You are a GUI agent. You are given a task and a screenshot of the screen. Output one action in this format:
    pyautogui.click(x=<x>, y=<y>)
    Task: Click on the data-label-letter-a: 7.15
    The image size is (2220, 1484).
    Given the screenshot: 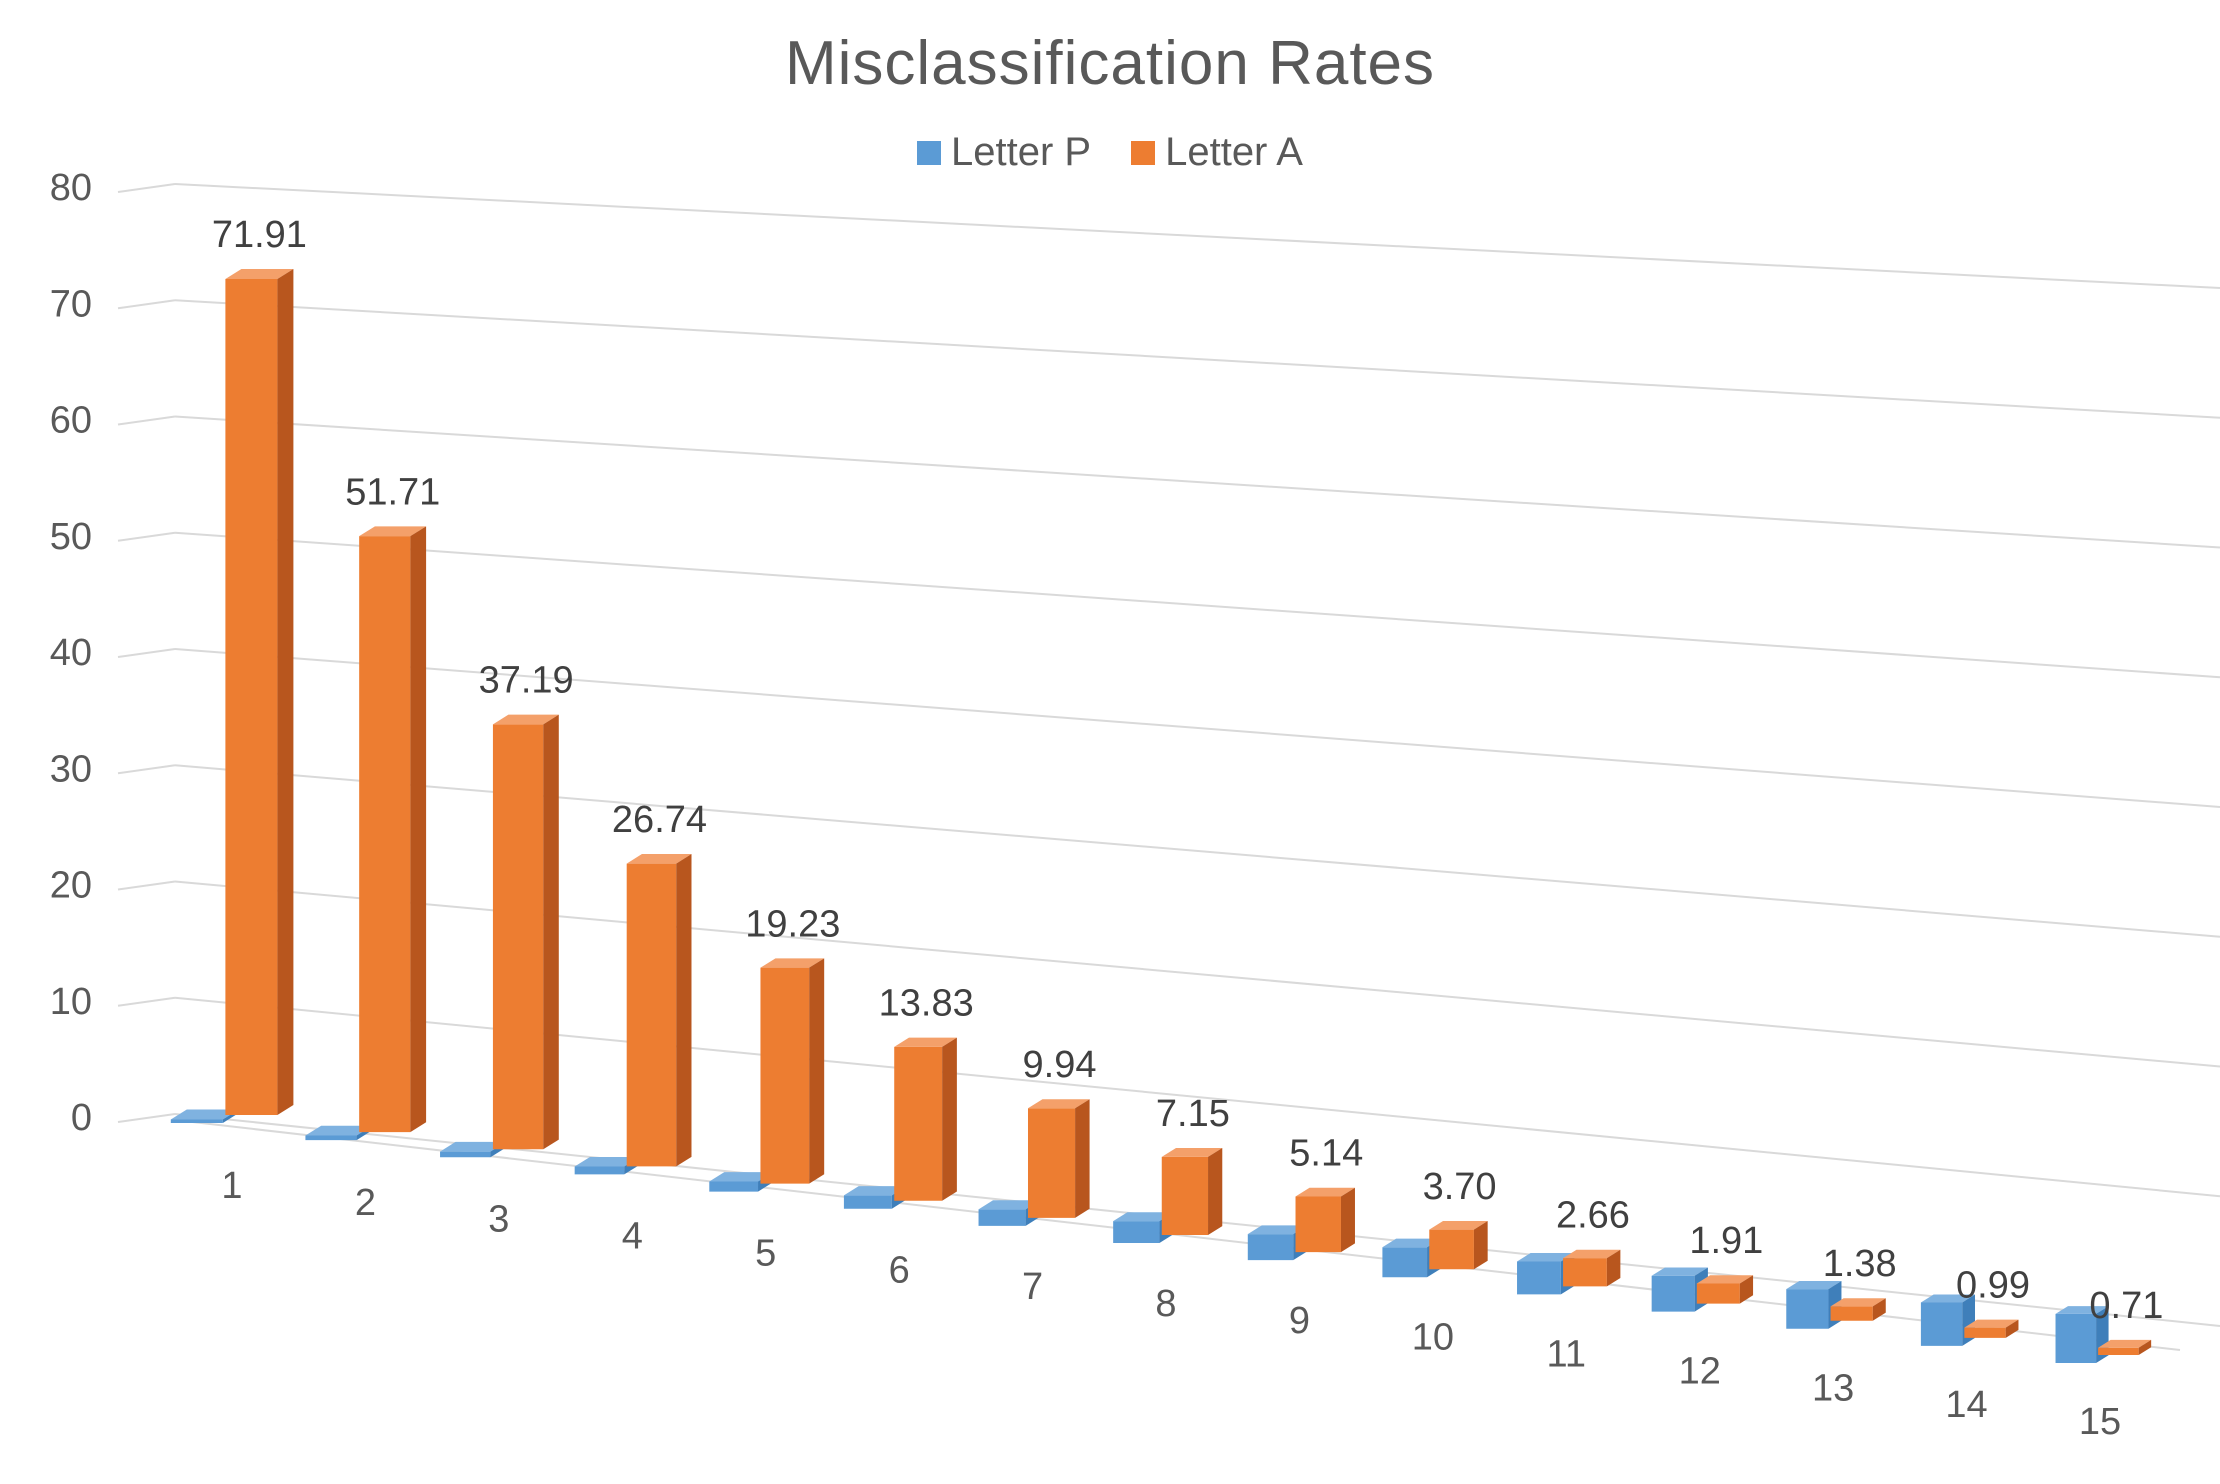 What is the action you would take?
    pyautogui.click(x=1193, y=1114)
    